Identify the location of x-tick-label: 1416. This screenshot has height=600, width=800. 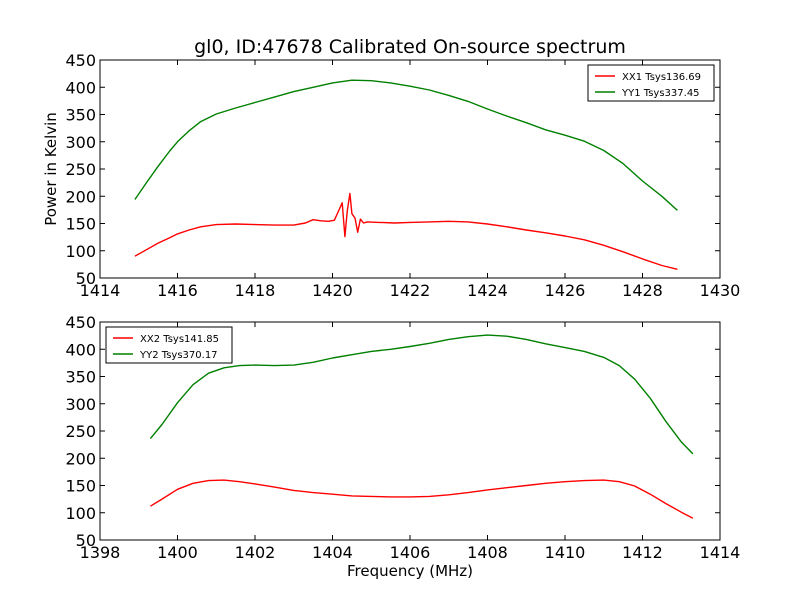
(177, 290).